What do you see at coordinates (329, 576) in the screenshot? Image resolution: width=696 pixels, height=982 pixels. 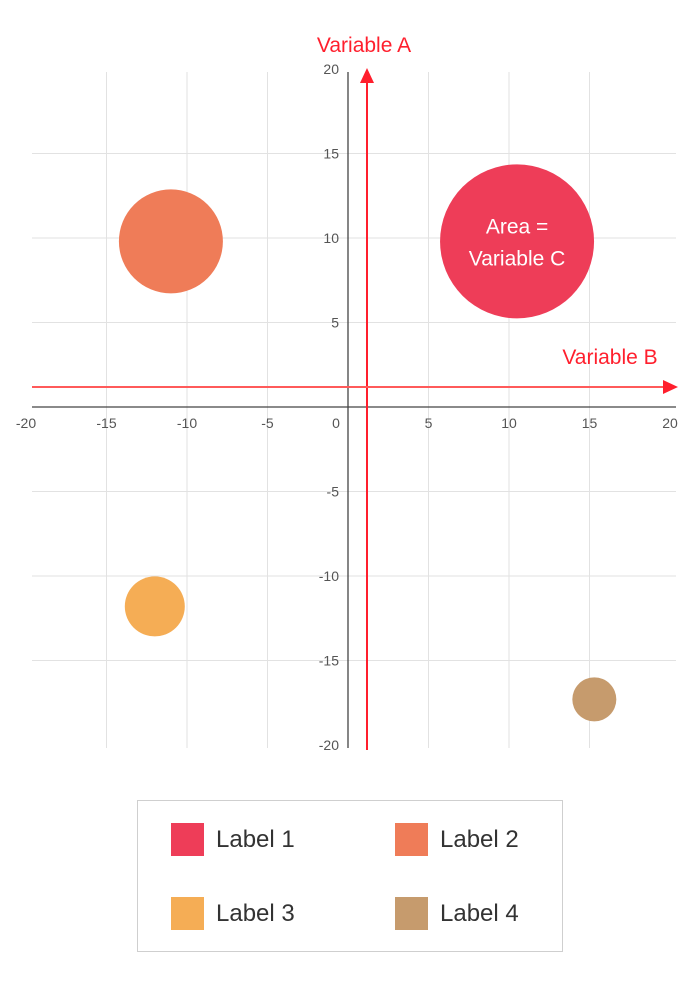 I see `y-tick-label: -10` at bounding box center [329, 576].